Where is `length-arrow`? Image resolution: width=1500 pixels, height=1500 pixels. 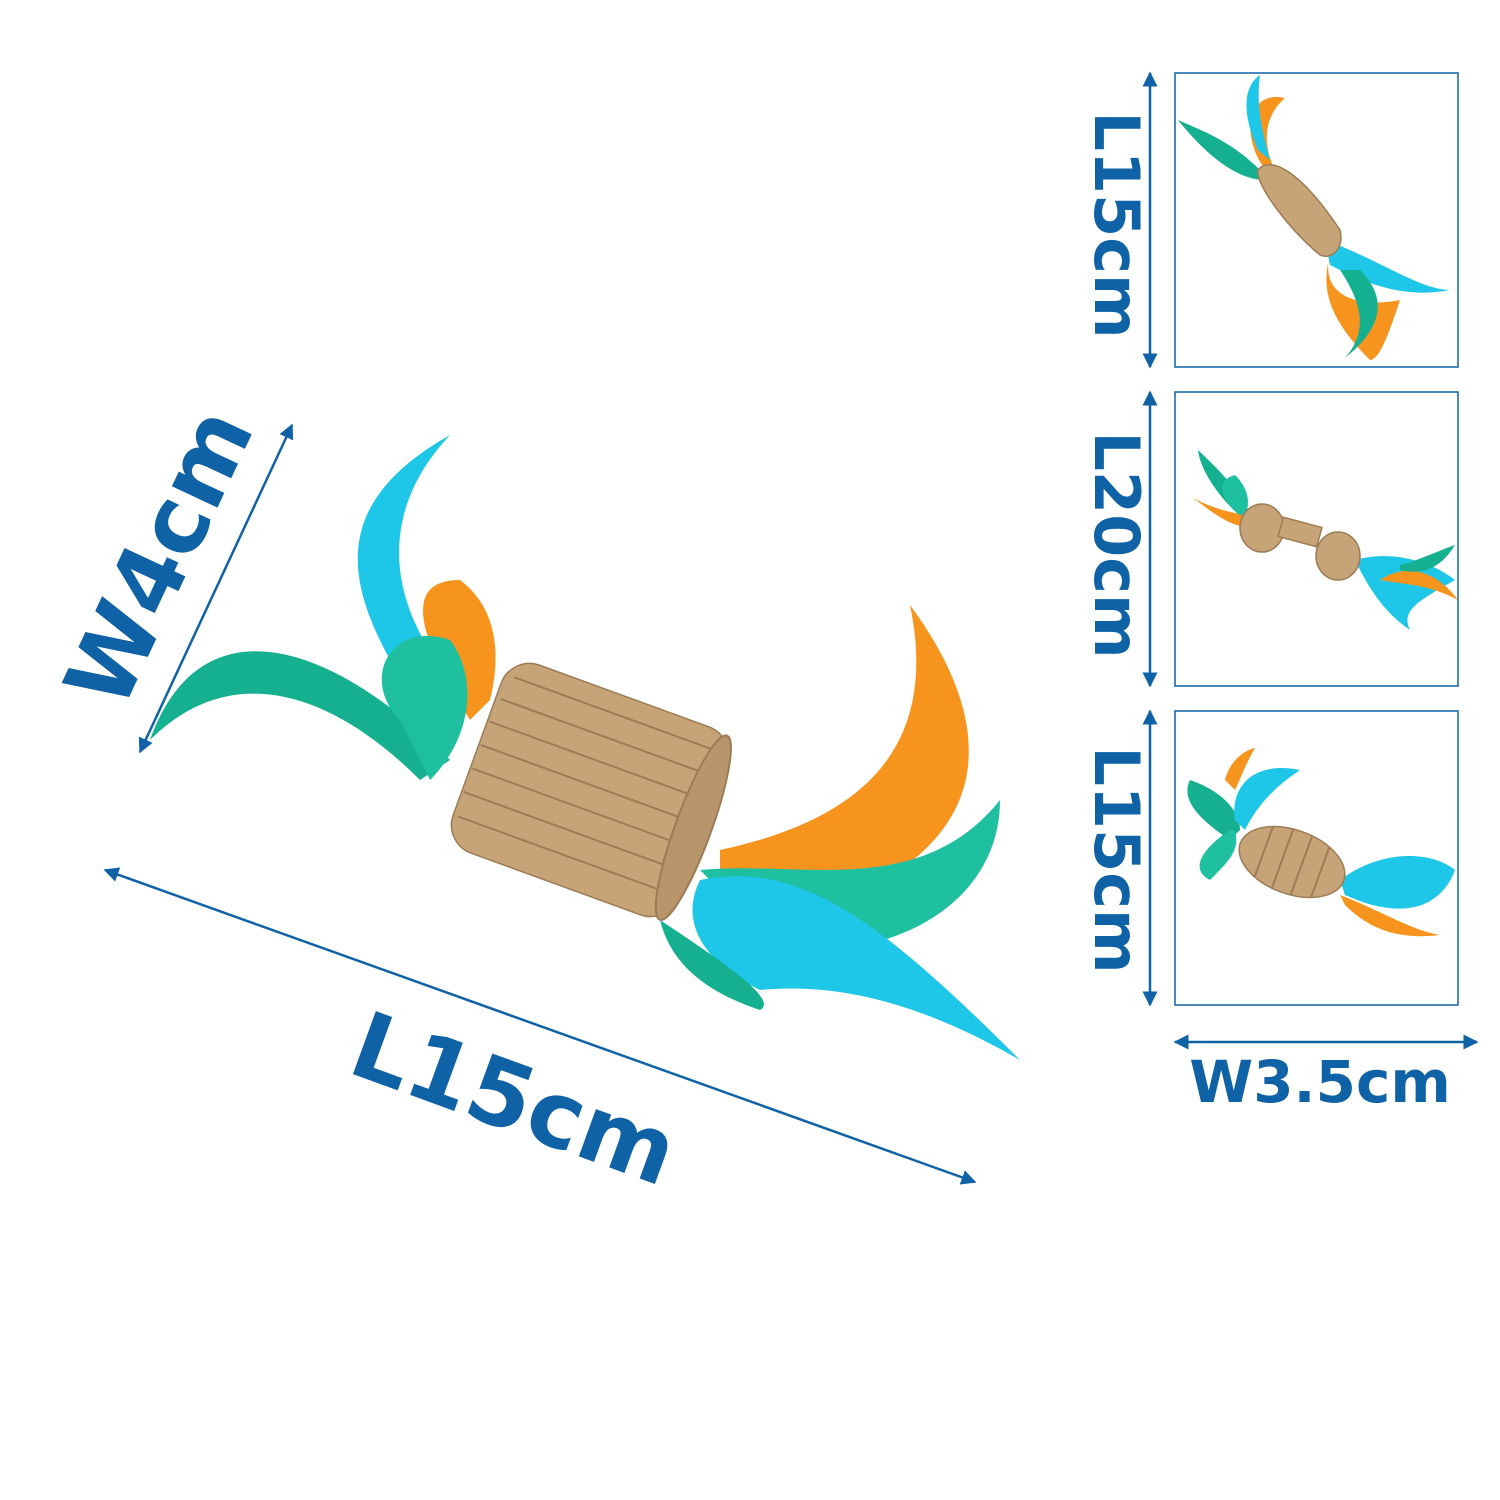 length-arrow is located at coordinates (540, 1026).